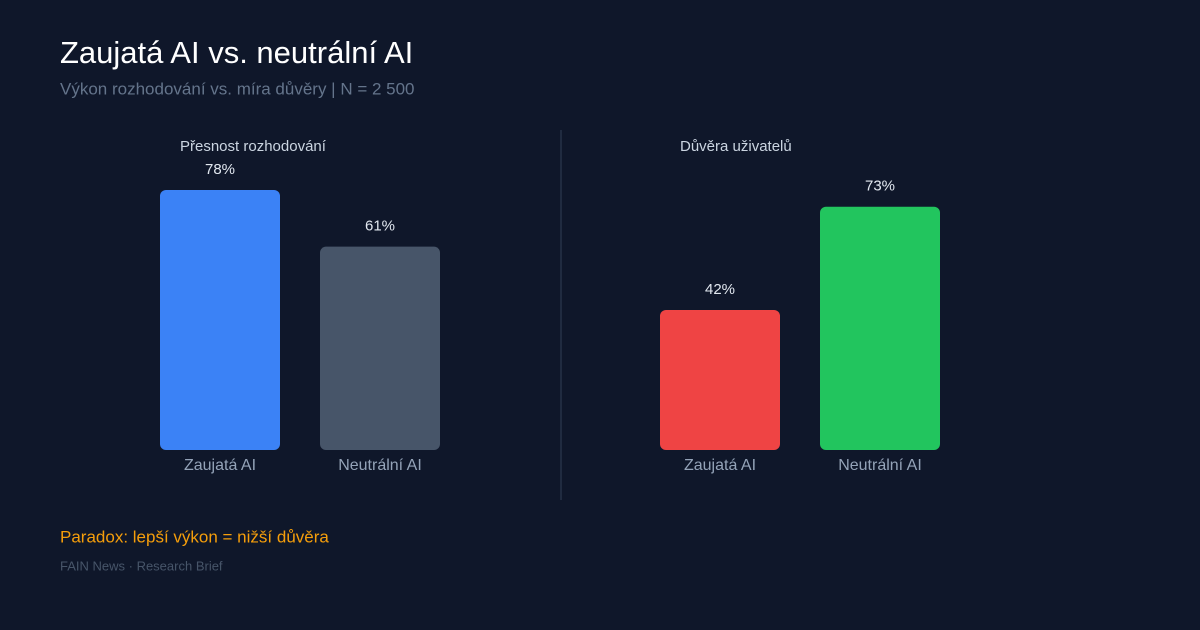  I want to click on chart-subtitle: Přesnost rozhodování, so click(253, 146).